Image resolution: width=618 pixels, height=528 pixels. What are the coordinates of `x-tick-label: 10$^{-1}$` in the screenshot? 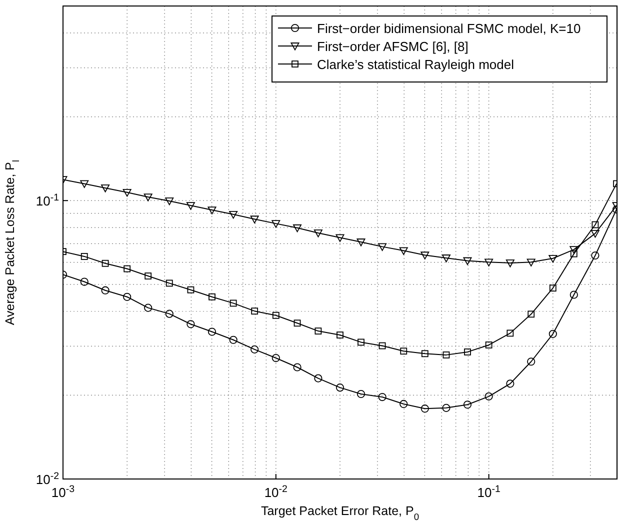 It's located at (488, 492).